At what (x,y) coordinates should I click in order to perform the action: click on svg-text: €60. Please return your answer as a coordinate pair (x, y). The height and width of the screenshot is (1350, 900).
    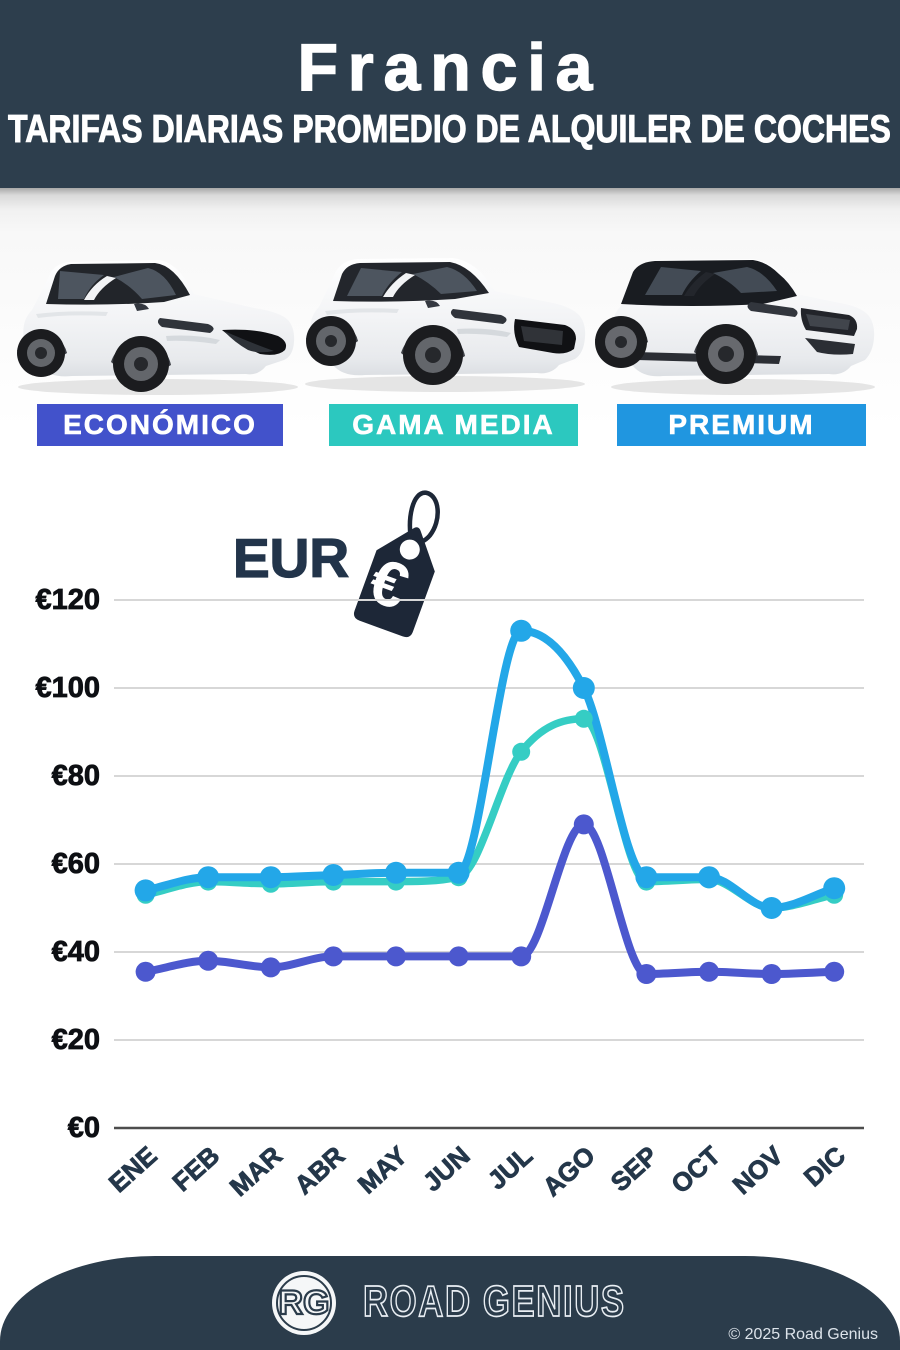
    Looking at the image, I should click on (76, 864).